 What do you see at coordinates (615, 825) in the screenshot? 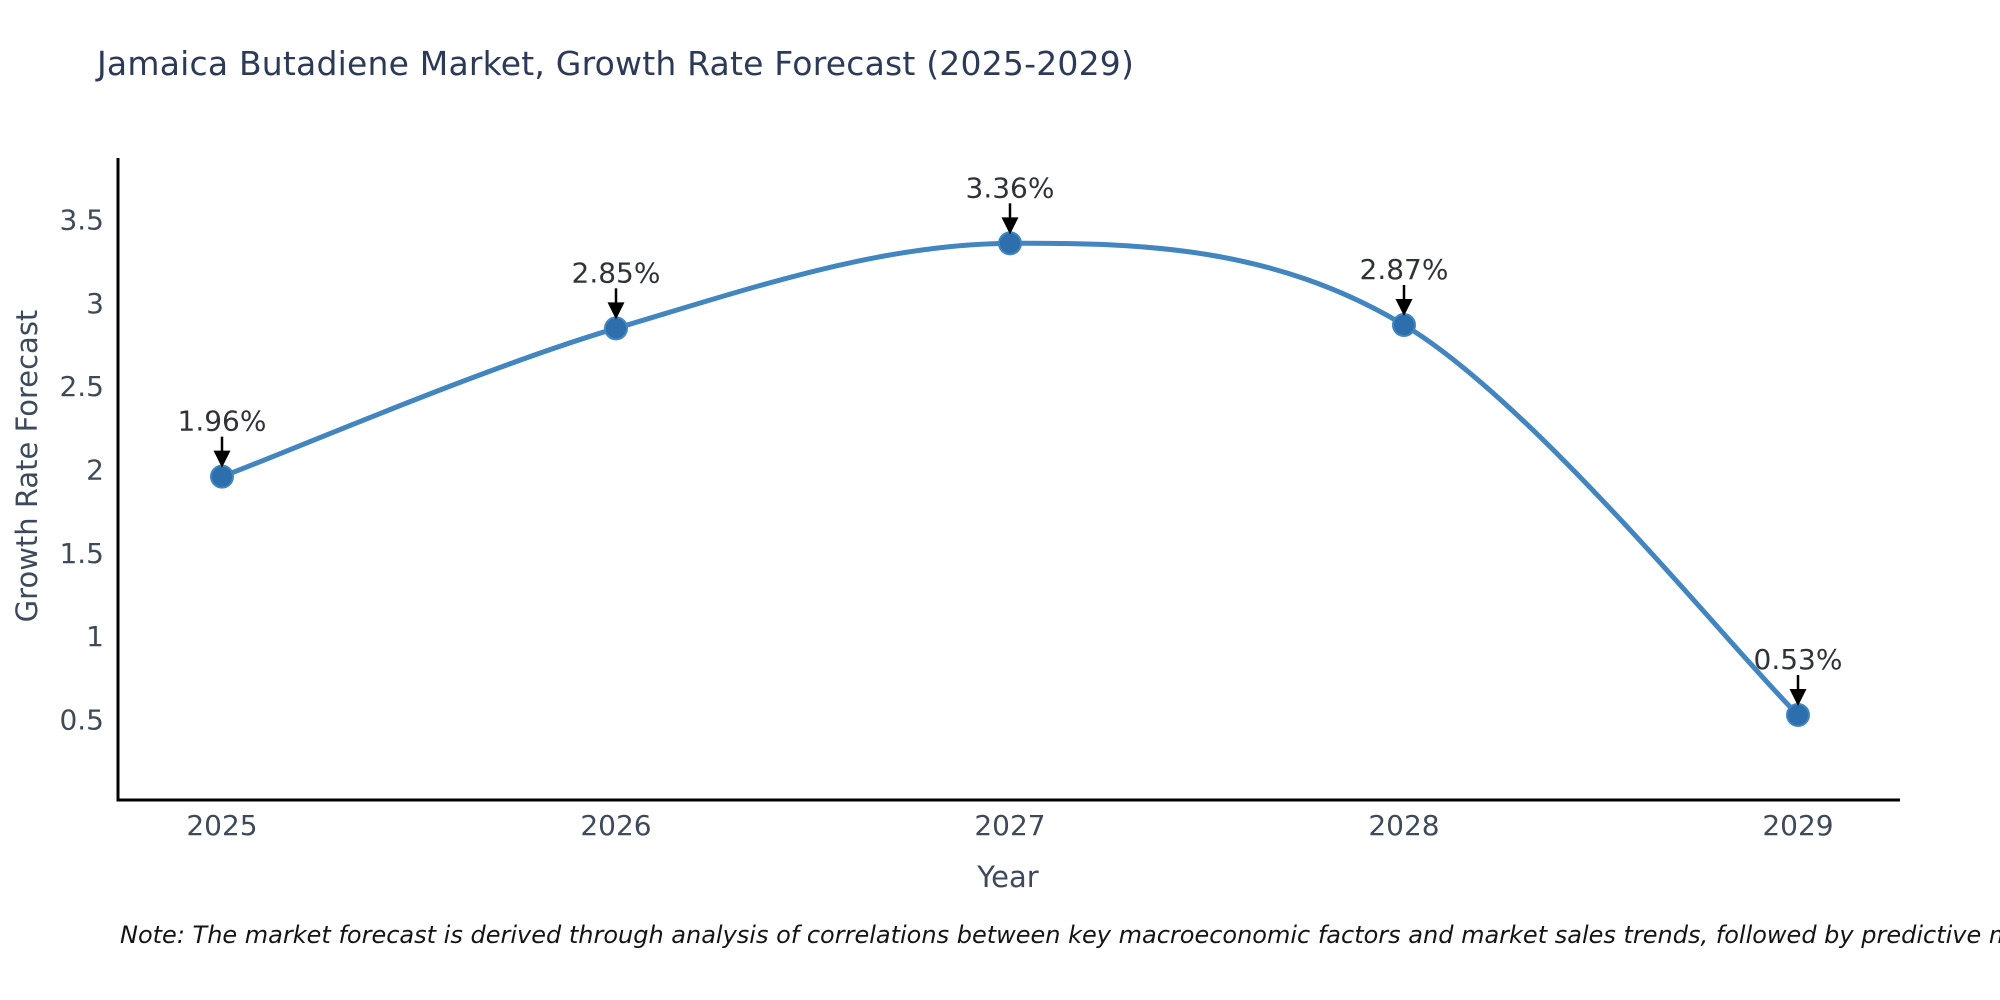
I see `x-tick-label: 2026` at bounding box center [615, 825].